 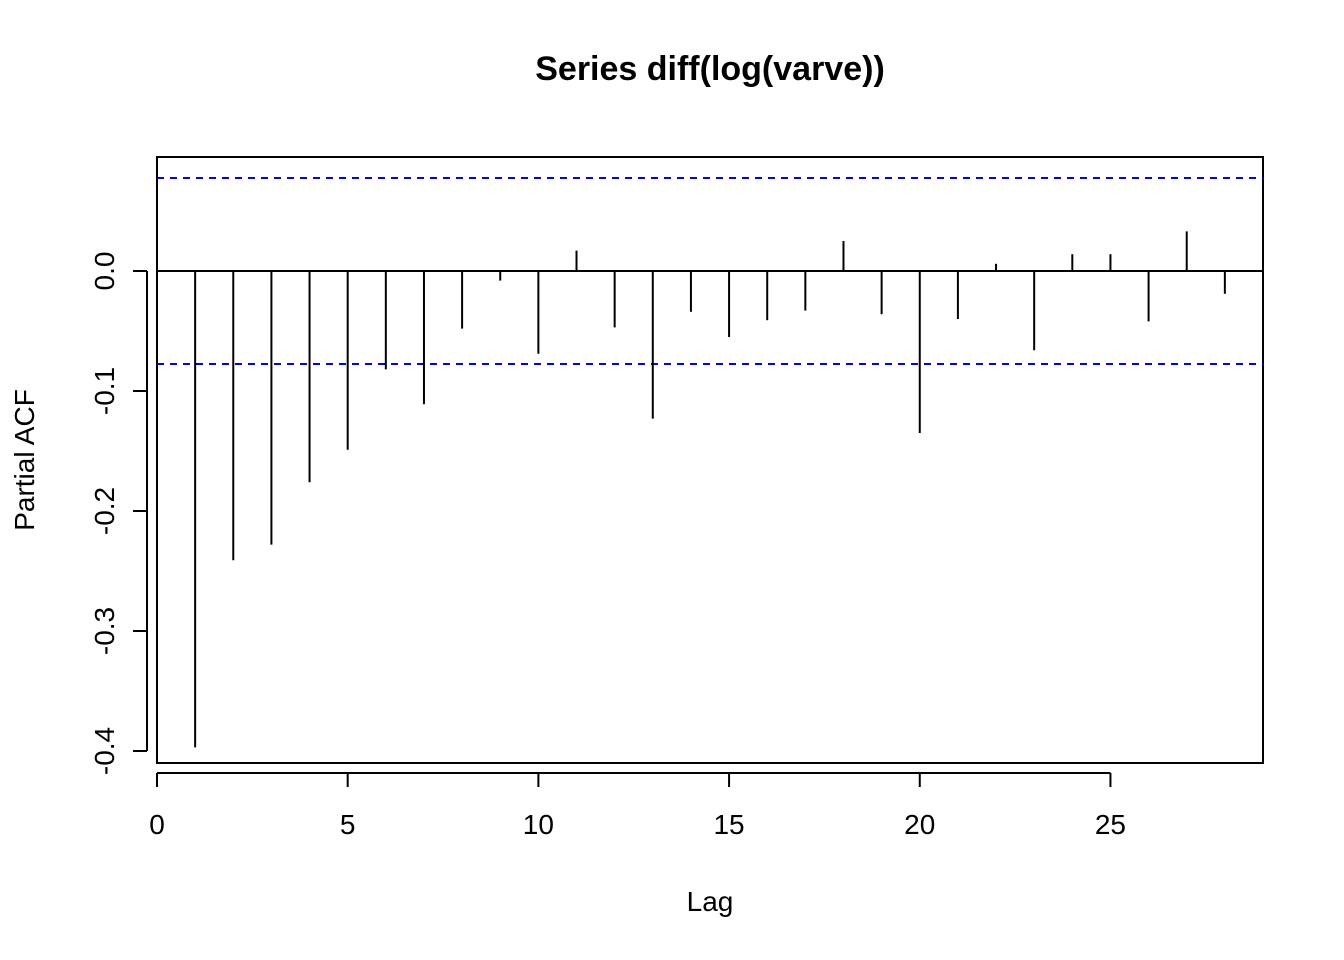 I want to click on x-tick-label-20: 20, so click(x=919, y=824).